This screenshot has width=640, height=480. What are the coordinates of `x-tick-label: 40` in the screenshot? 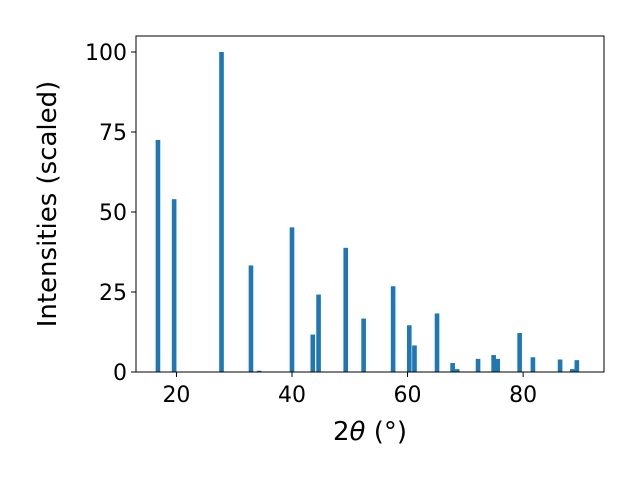 It's located at (292, 395).